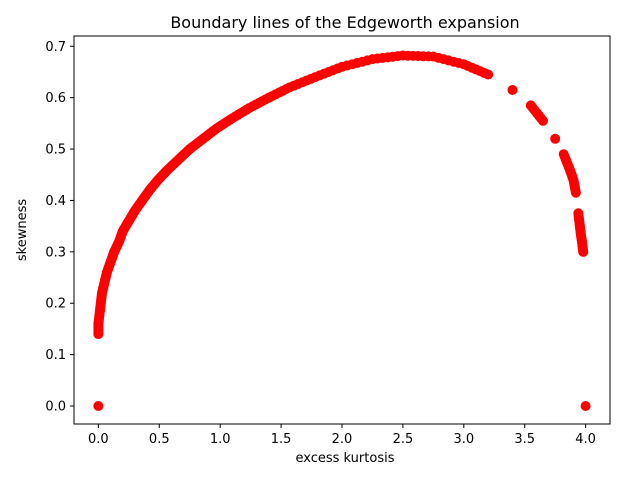 Image resolution: width=640 pixels, height=480 pixels. What do you see at coordinates (342, 439) in the screenshot?
I see `x-tick-label: 2.0` at bounding box center [342, 439].